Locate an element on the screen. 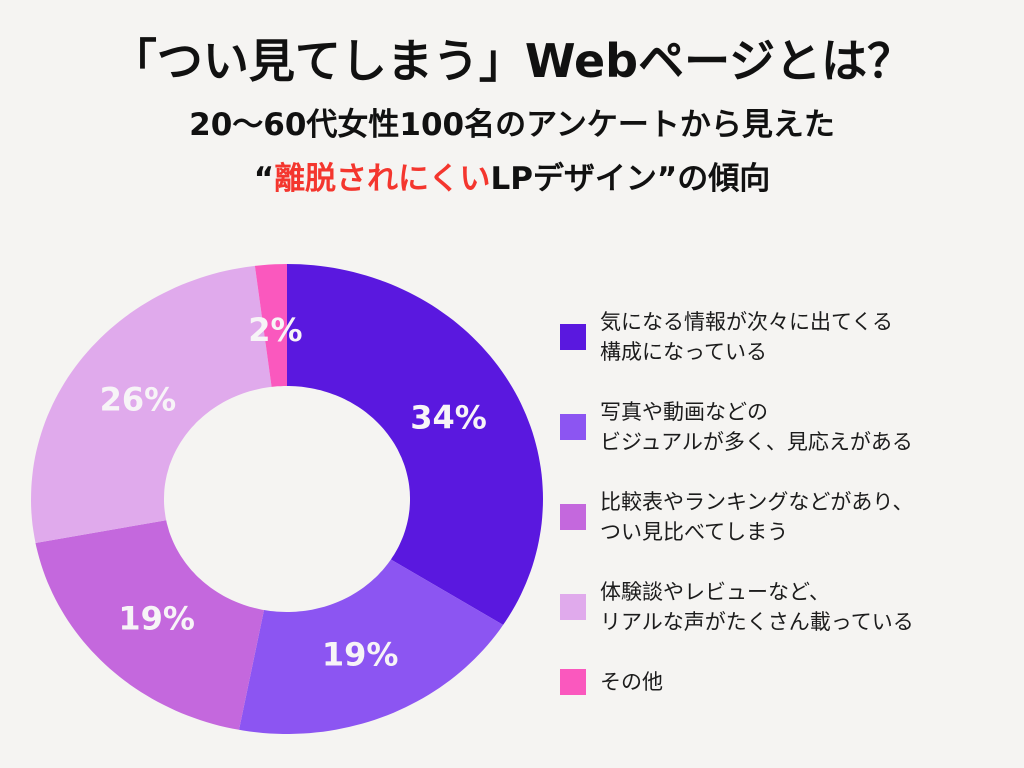  legend-label-4: 体験談やレビューなど、 リアルな声がたくさん載っている is located at coordinates (757, 607).